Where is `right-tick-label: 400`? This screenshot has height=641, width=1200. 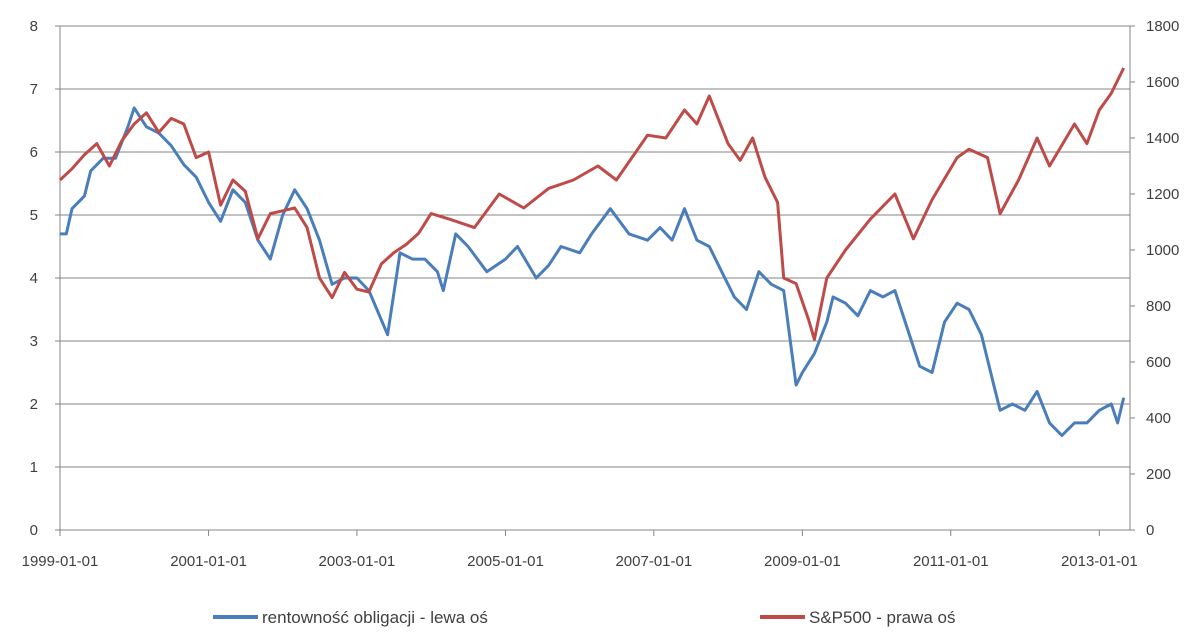 right-tick-label: 400 is located at coordinates (1158, 418).